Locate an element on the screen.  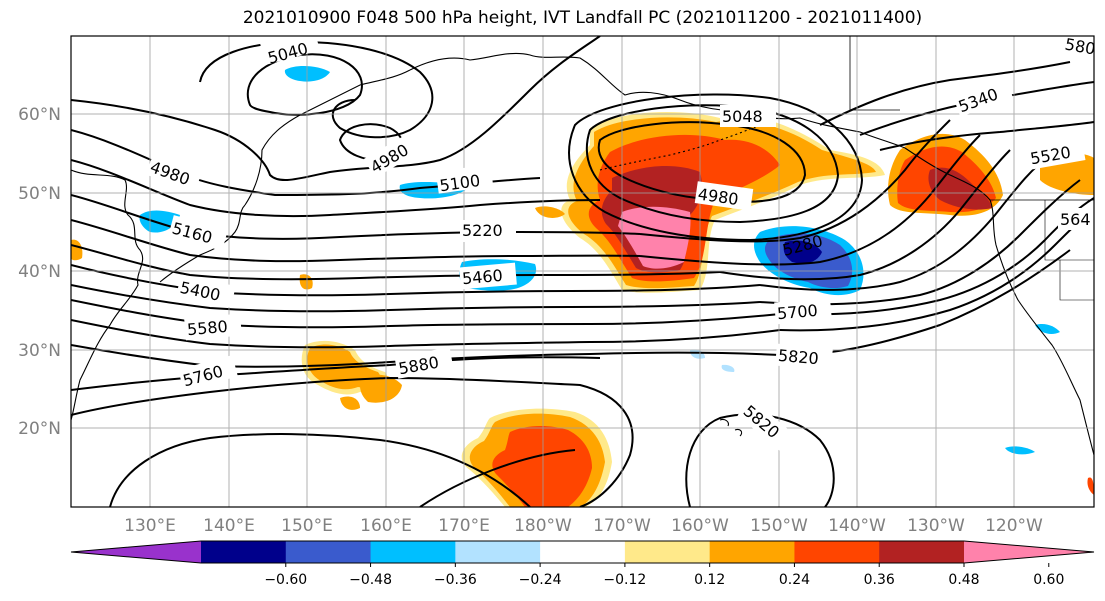
contour-label: 5048 is located at coordinates (742, 116).